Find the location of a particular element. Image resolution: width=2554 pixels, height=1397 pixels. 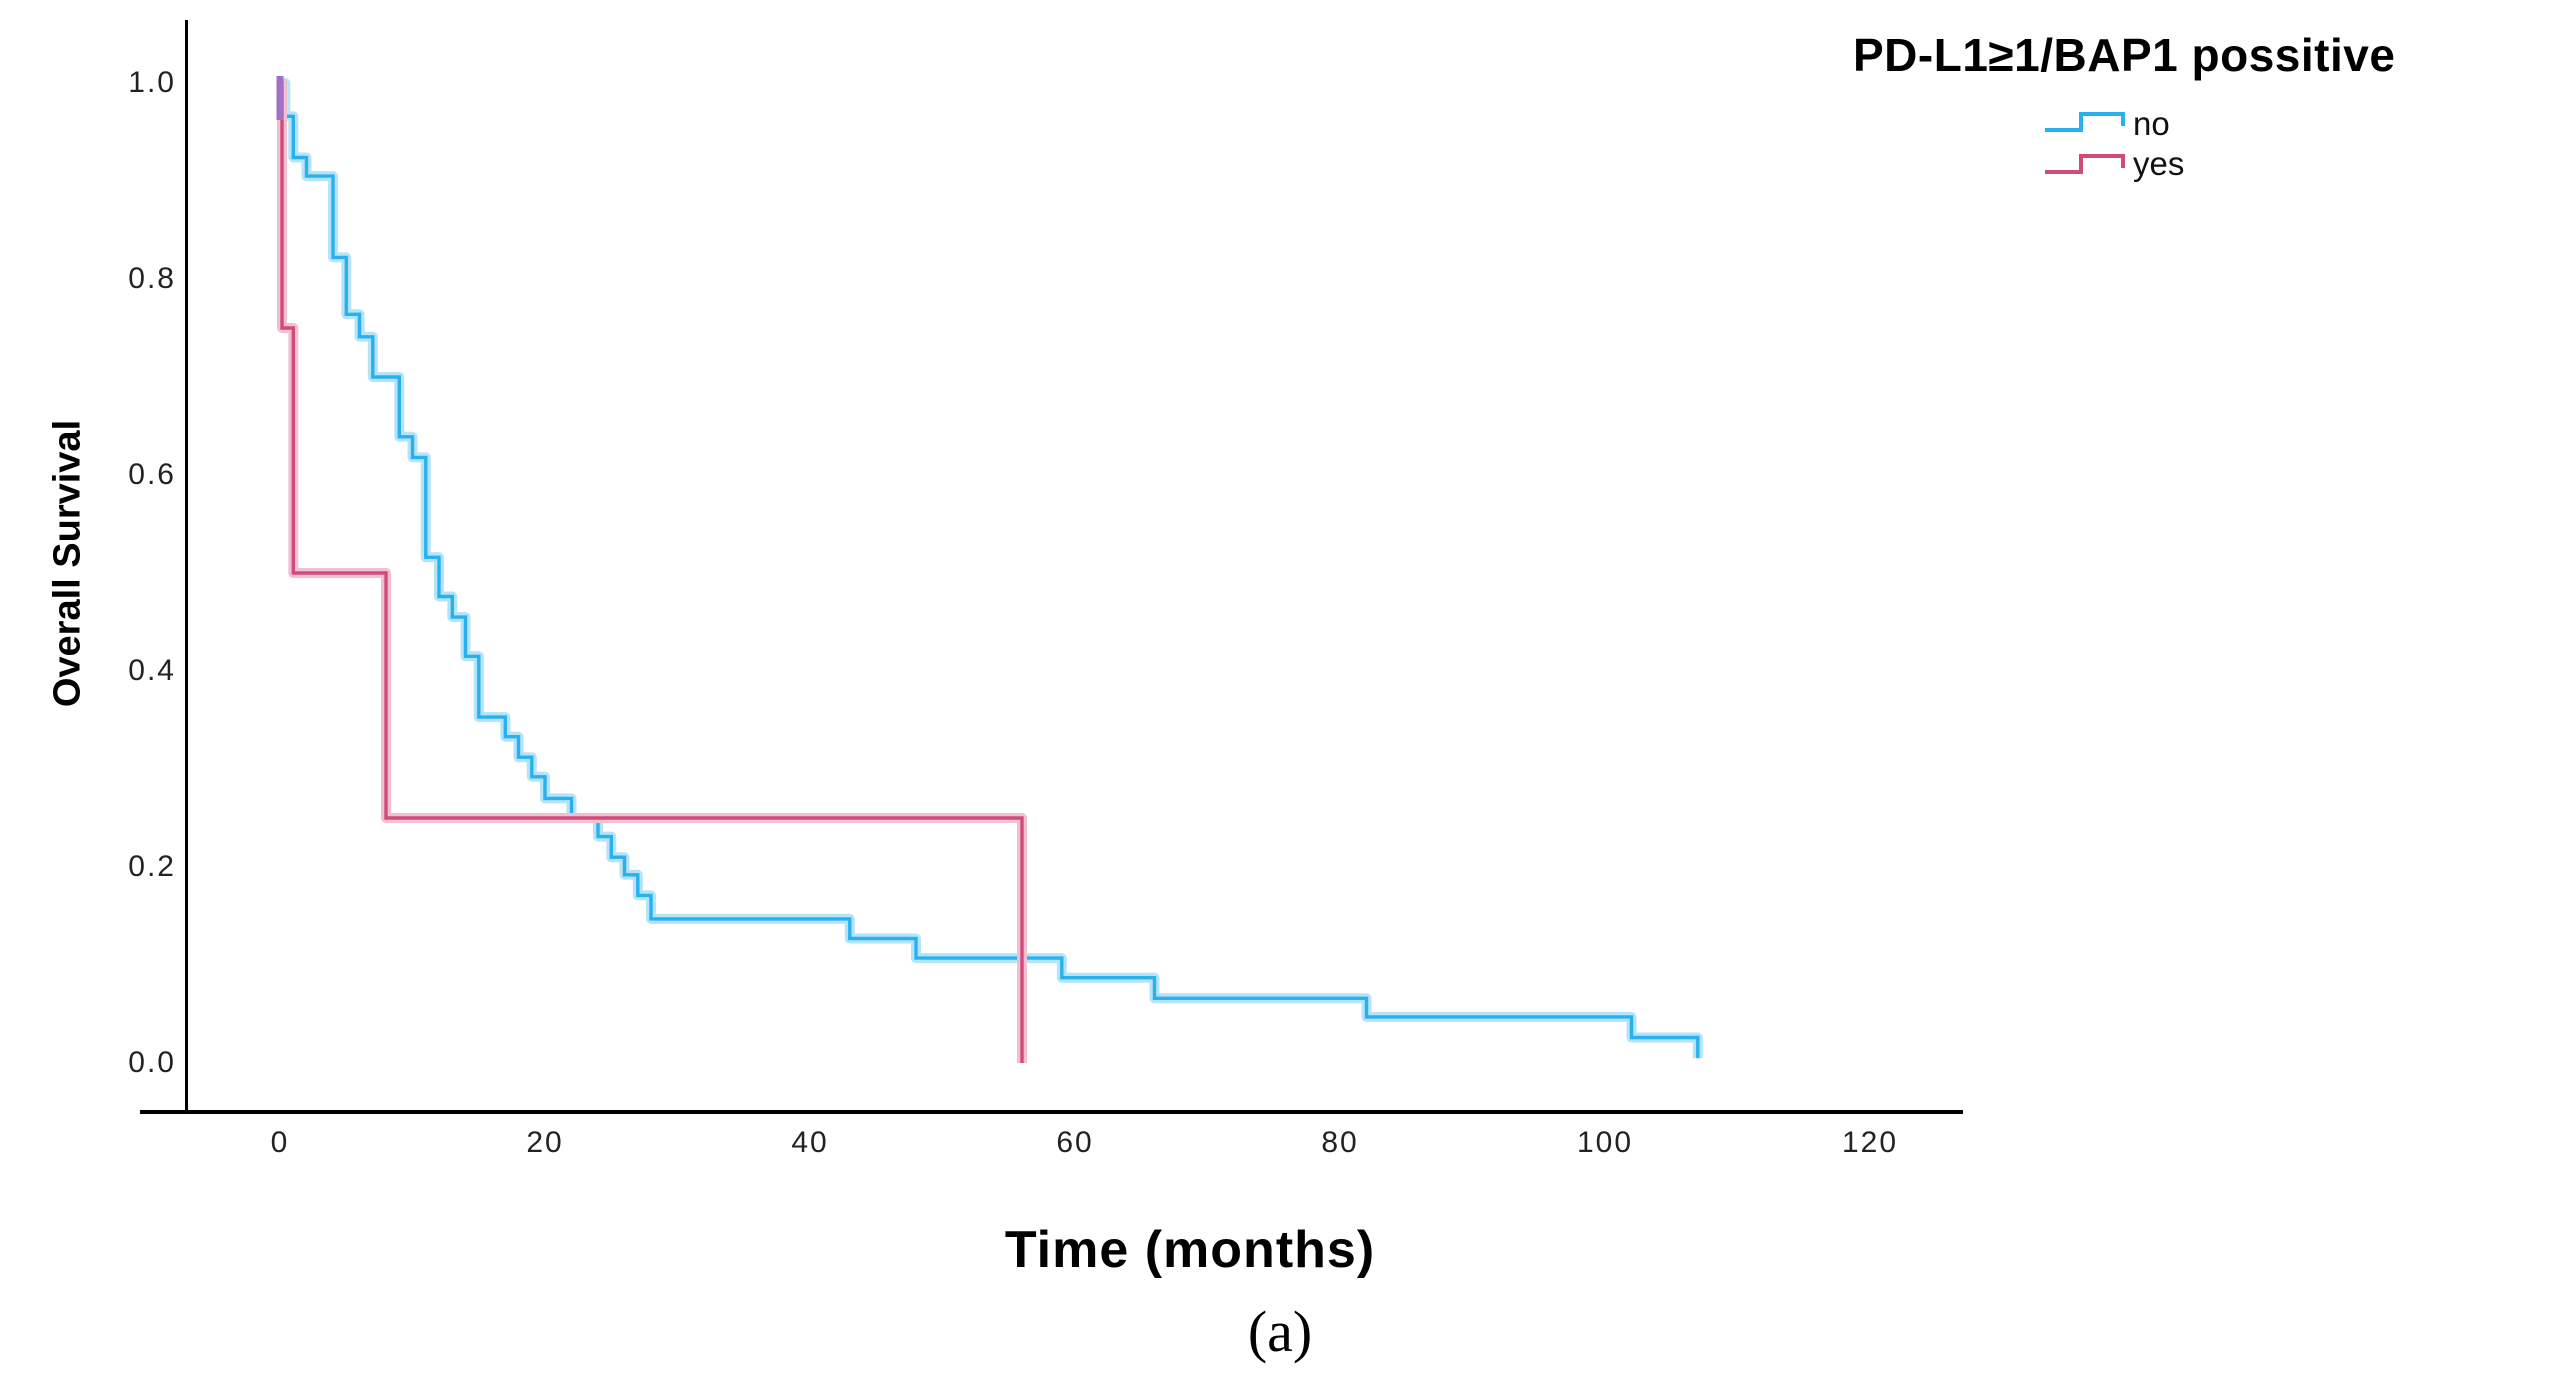

x-axis-title: Time (months) is located at coordinates (1190, 1250).